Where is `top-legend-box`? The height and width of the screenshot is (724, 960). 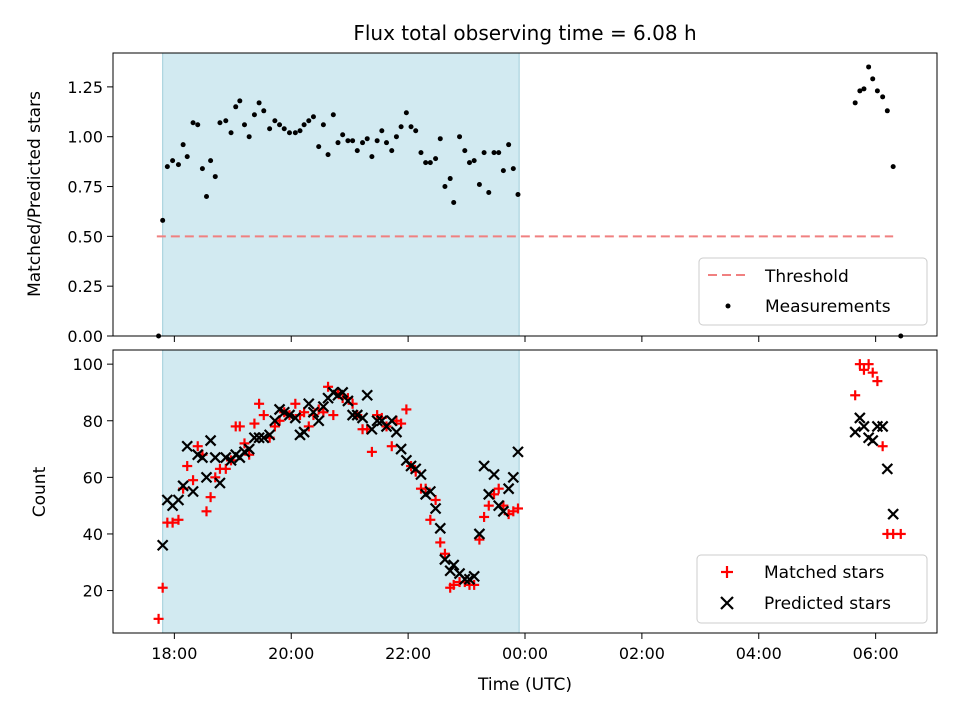 top-legend-box is located at coordinates (813, 291).